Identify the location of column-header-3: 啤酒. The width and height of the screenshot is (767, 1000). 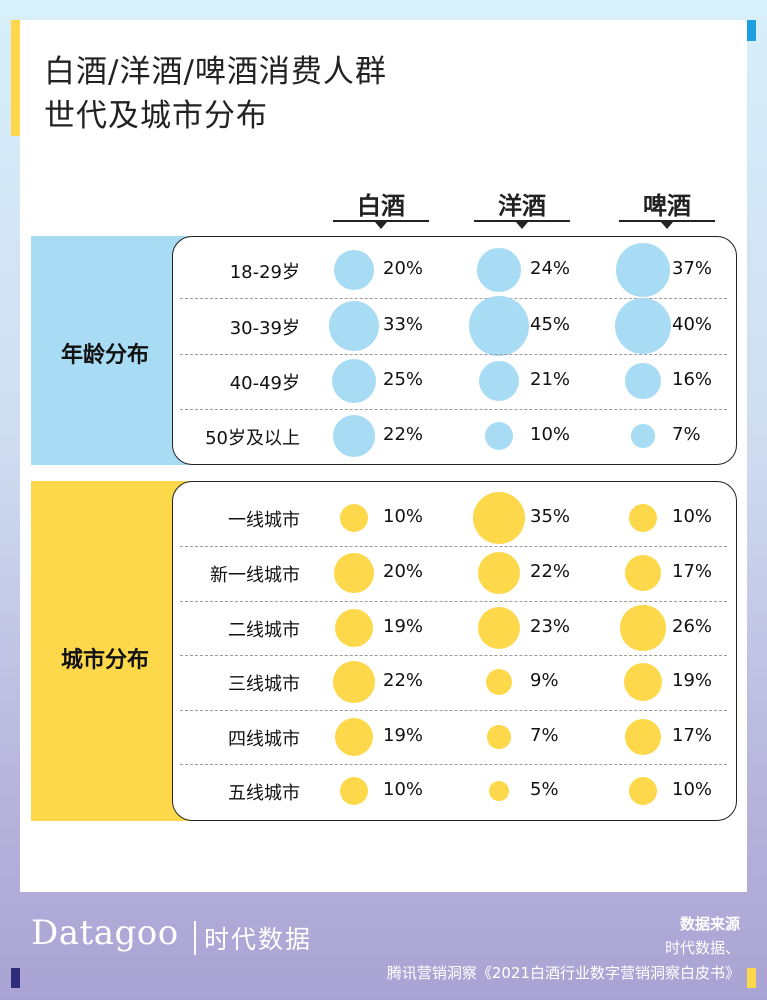
(667, 206).